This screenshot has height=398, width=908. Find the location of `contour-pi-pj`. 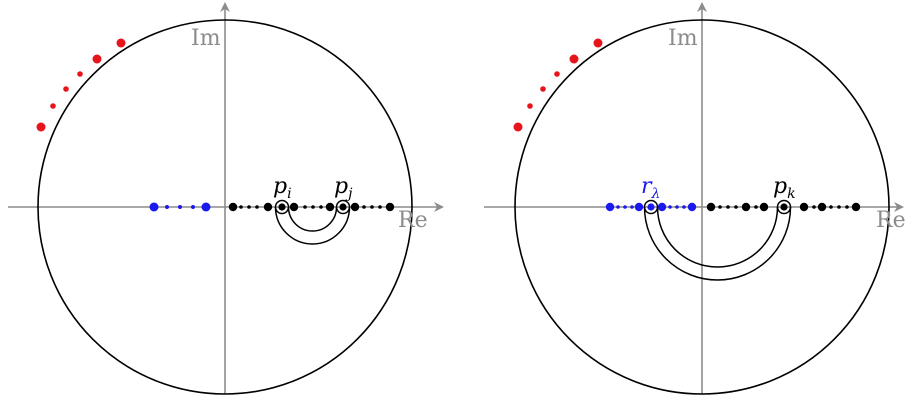

contour-pi-pj is located at coordinates (312, 222).